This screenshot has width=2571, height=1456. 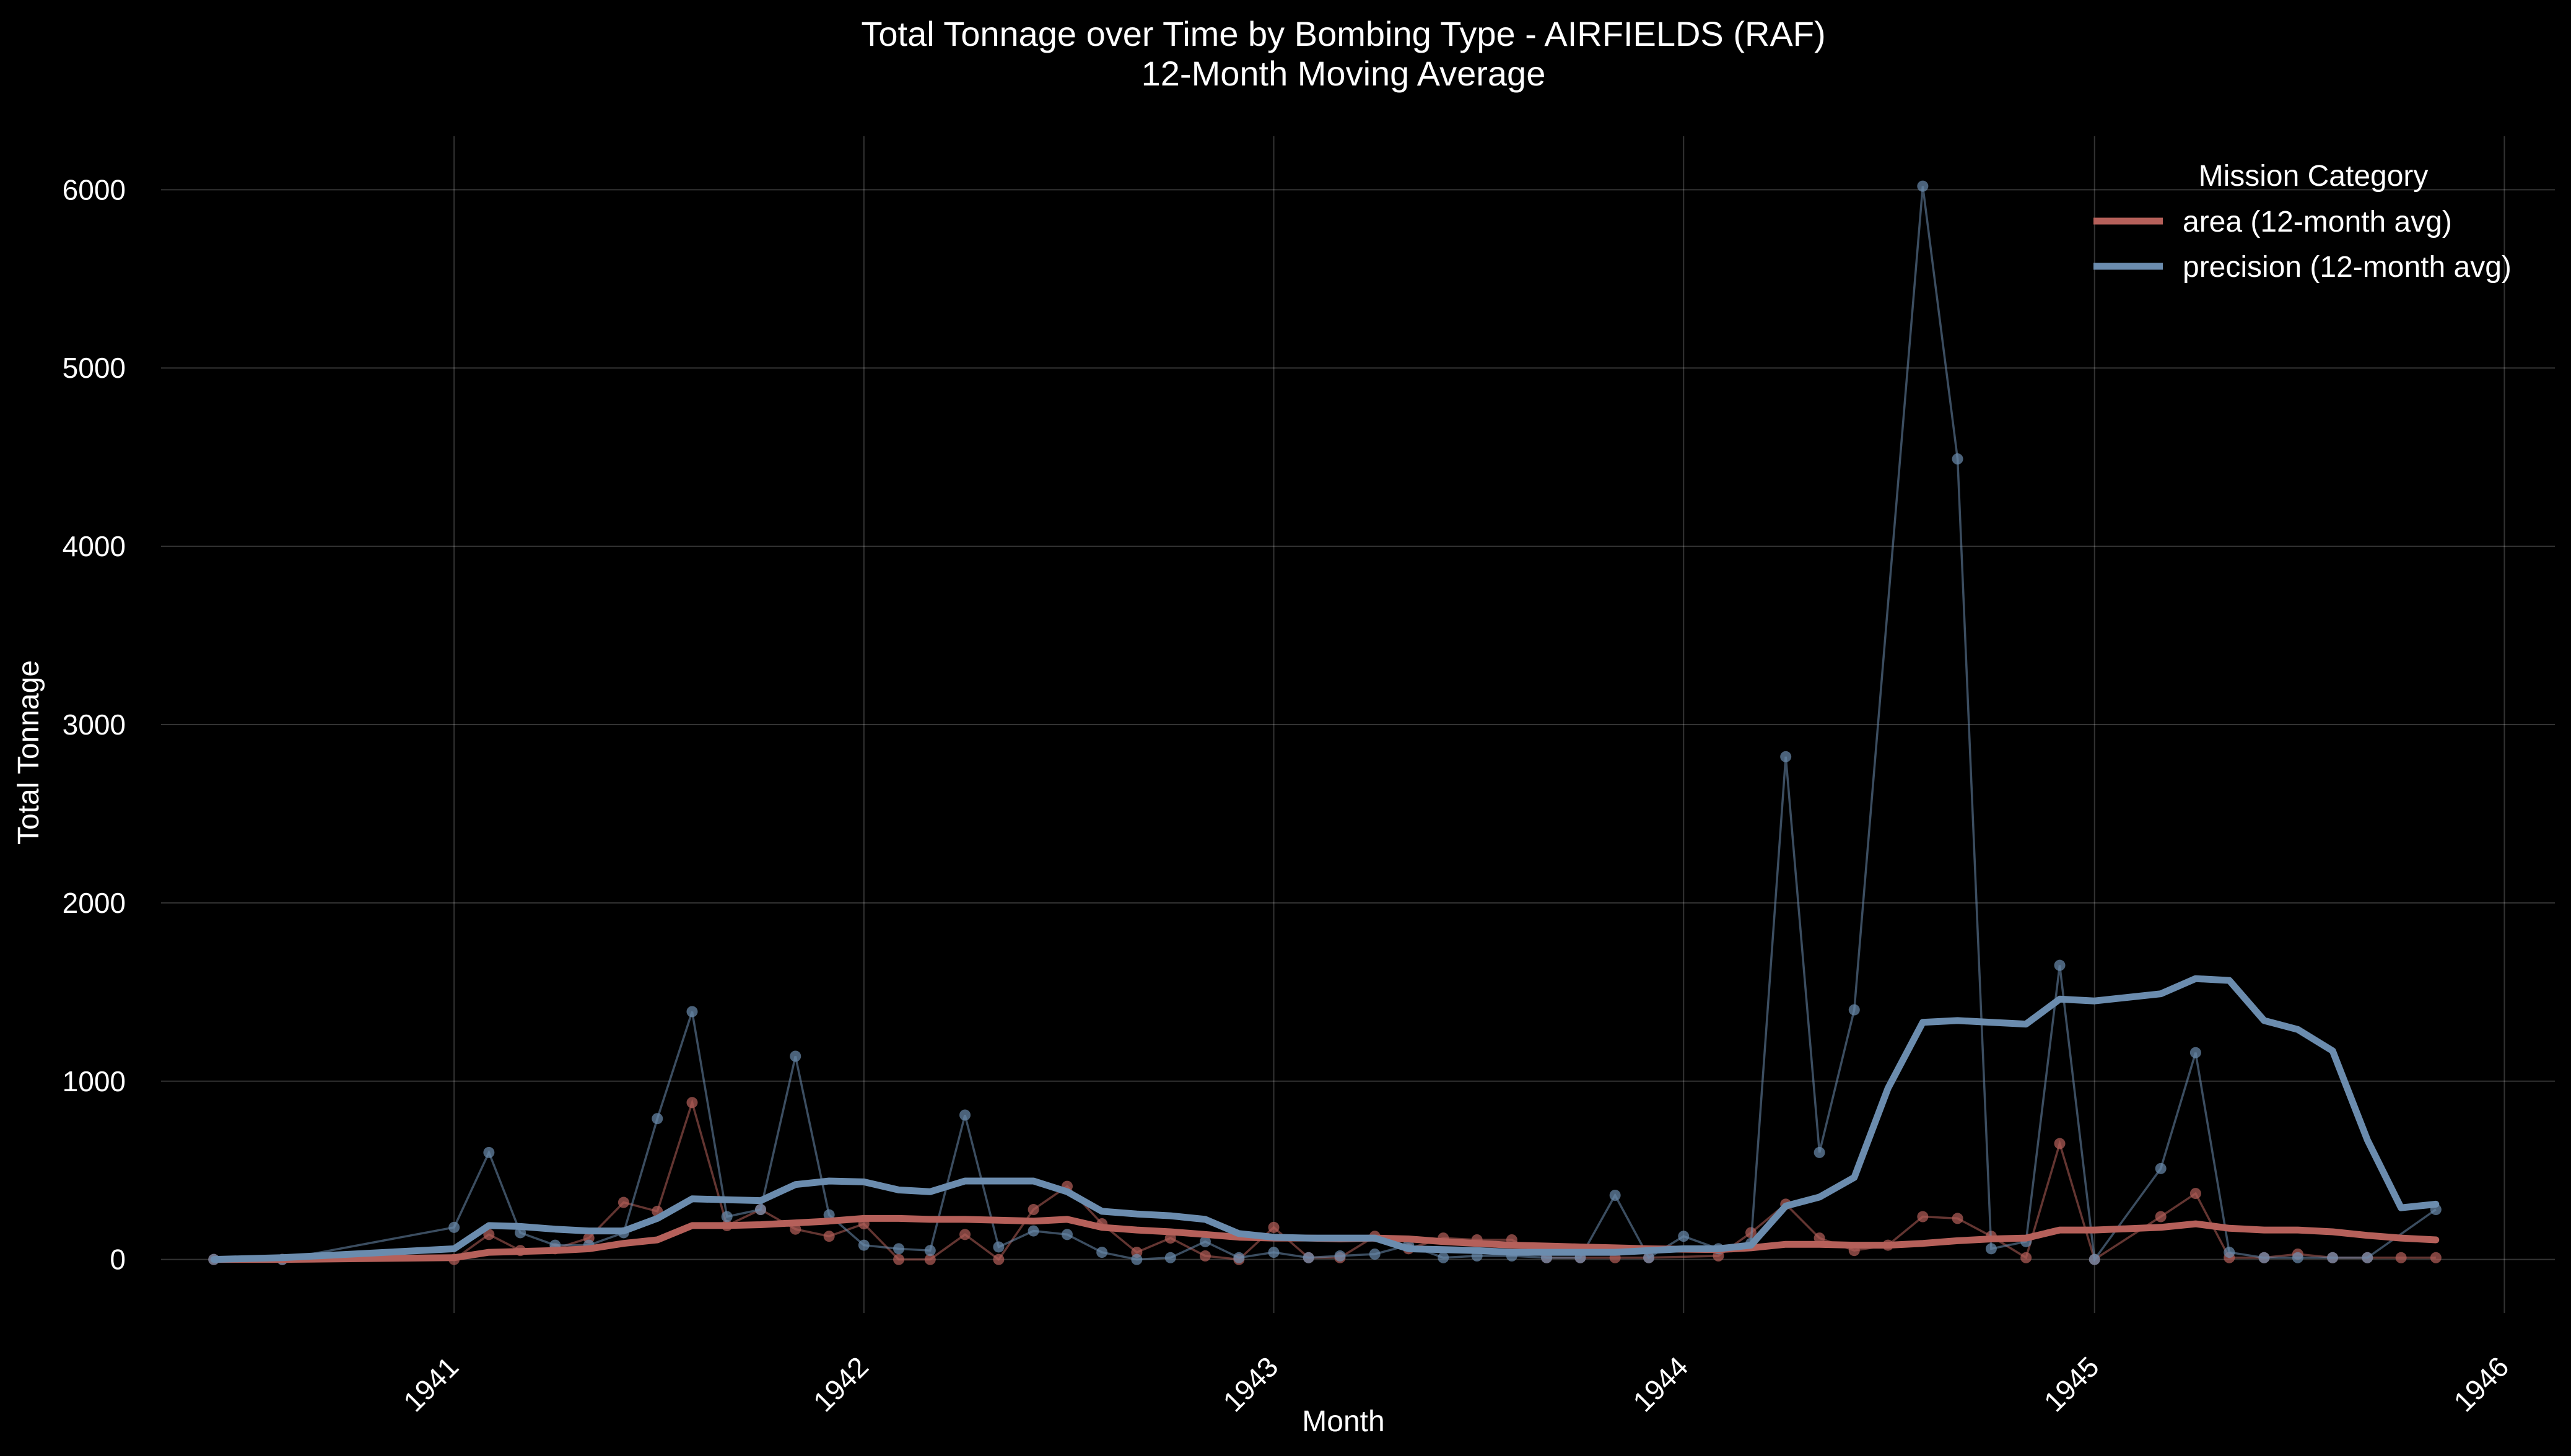 I want to click on y-axis-label: Total Tonnage, so click(x=28, y=753).